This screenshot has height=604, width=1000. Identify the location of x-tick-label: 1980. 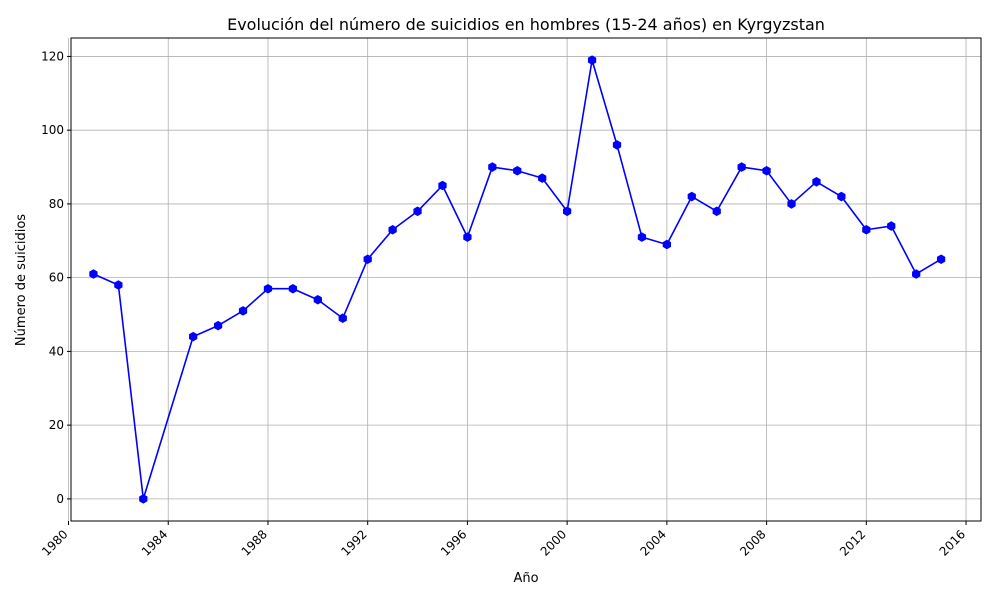
(54, 542).